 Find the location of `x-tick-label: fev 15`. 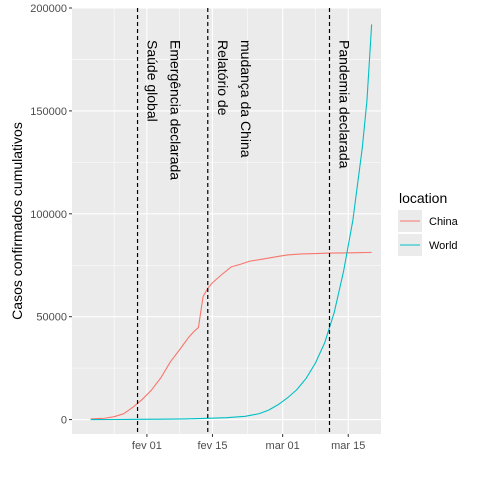

x-tick-label: fev 15 is located at coordinates (212, 446).